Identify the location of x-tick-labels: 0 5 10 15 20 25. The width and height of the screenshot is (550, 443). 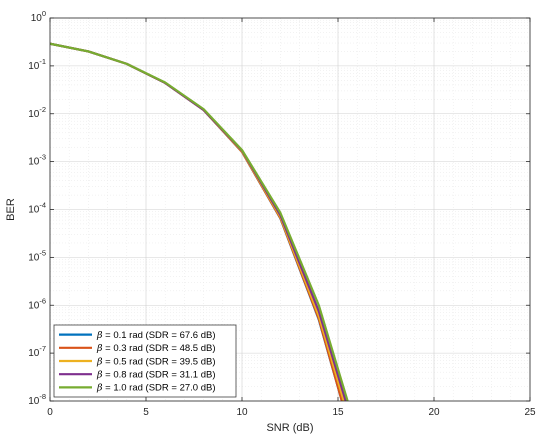
(291, 412).